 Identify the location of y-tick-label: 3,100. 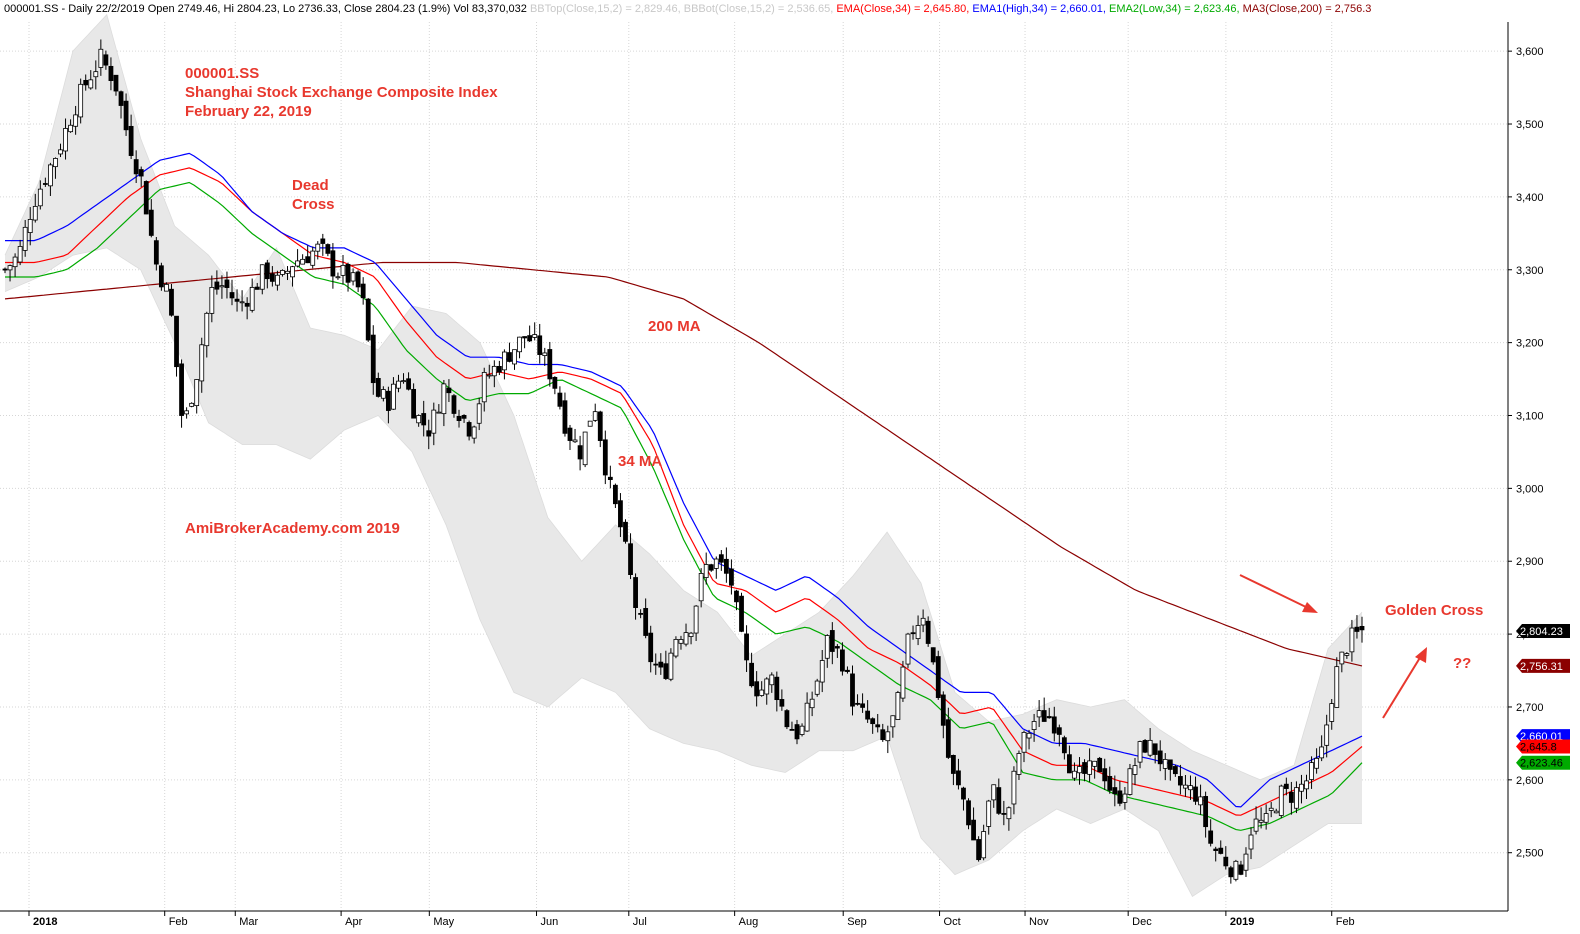
(1530, 416).